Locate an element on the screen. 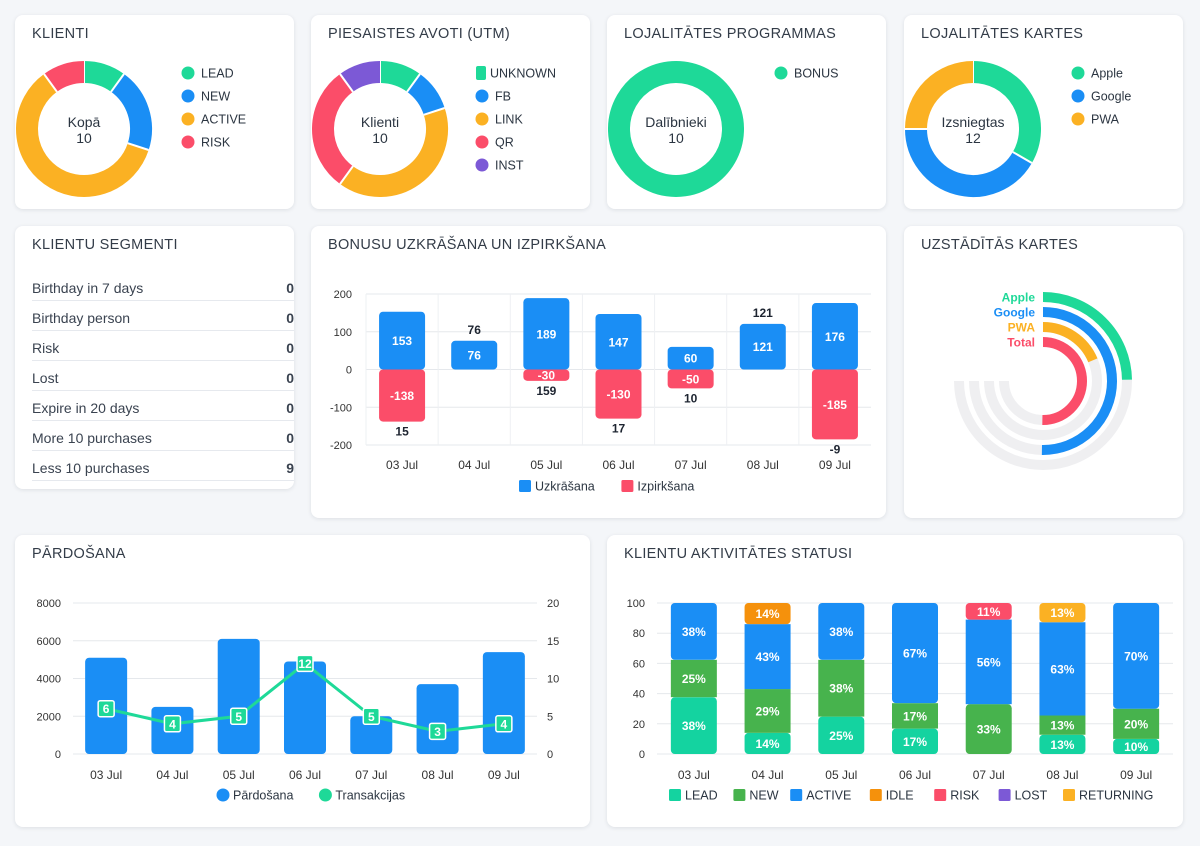 The height and width of the screenshot is (846, 1200). legend-label: Google is located at coordinates (1111, 97).